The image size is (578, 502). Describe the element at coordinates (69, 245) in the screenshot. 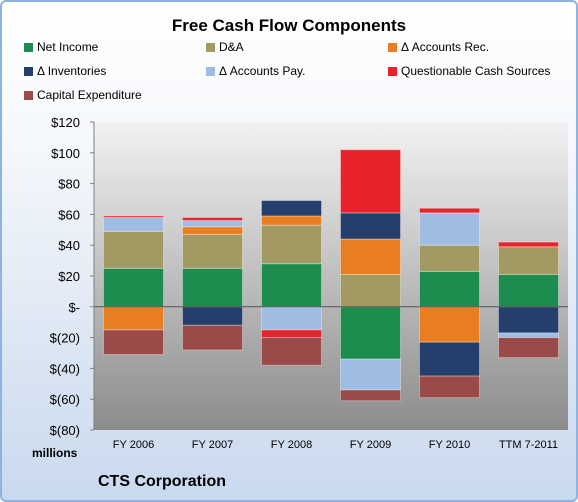

I see `y-tick-label: $40` at that location.